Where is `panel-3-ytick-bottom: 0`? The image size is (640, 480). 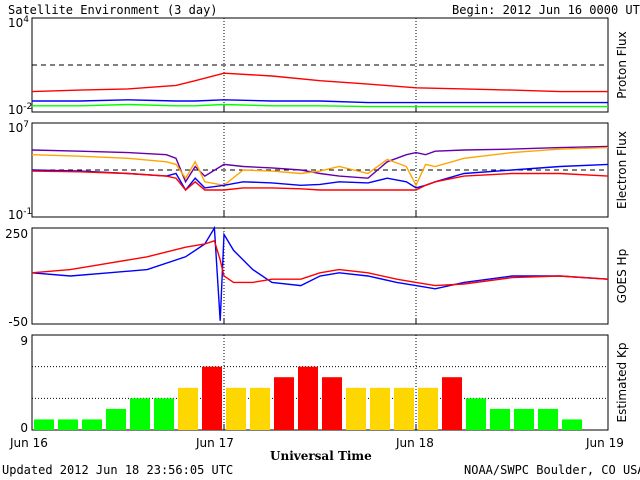 panel-3-ytick-bottom: 0 is located at coordinates (24, 428).